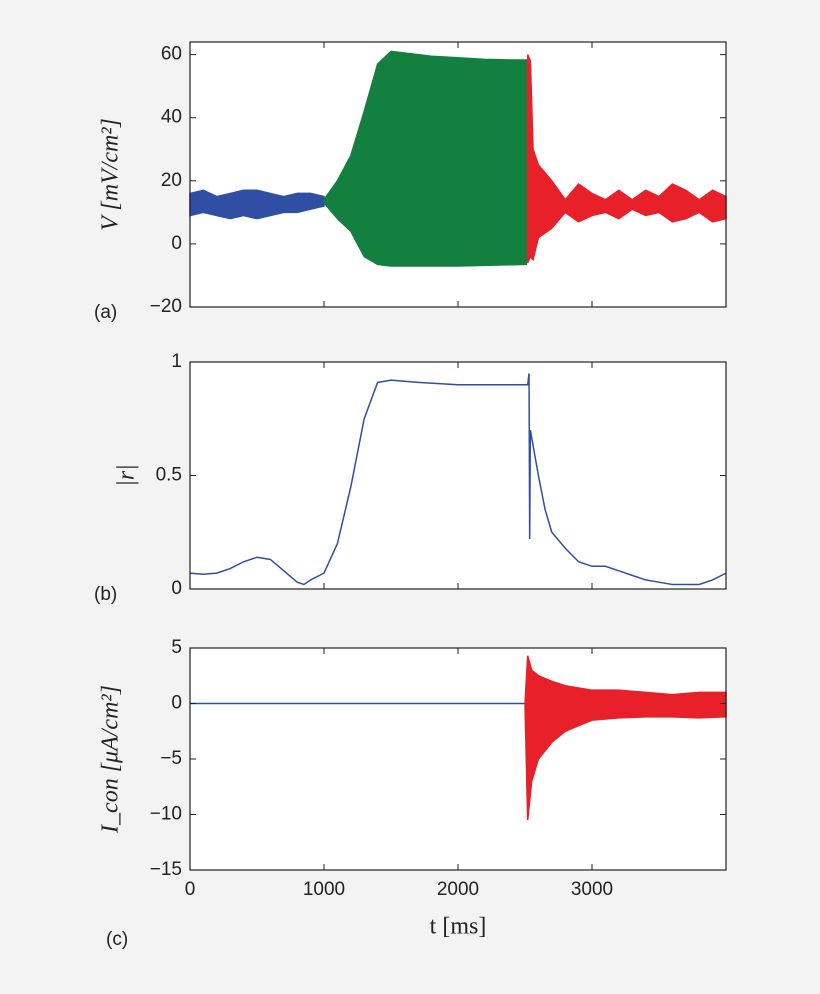 This screenshot has width=820, height=994. Describe the element at coordinates (166, 306) in the screenshot. I see `y-tick-label: −20` at that location.